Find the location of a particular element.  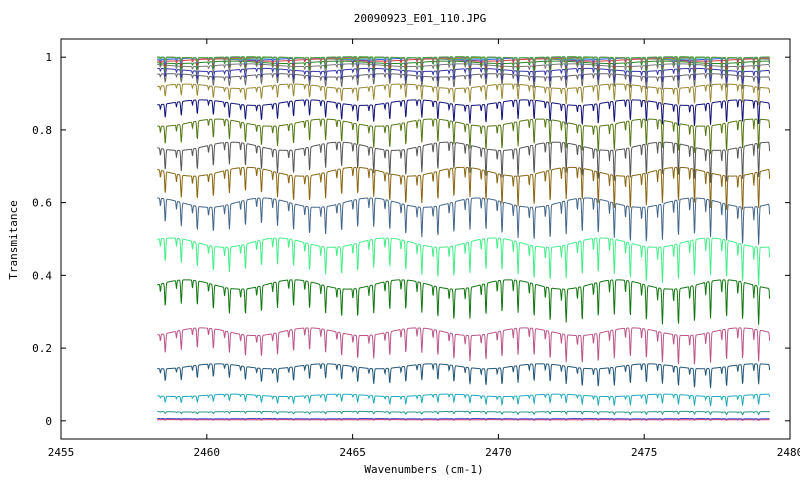

y-tick-label: 1 is located at coordinates (48, 57).